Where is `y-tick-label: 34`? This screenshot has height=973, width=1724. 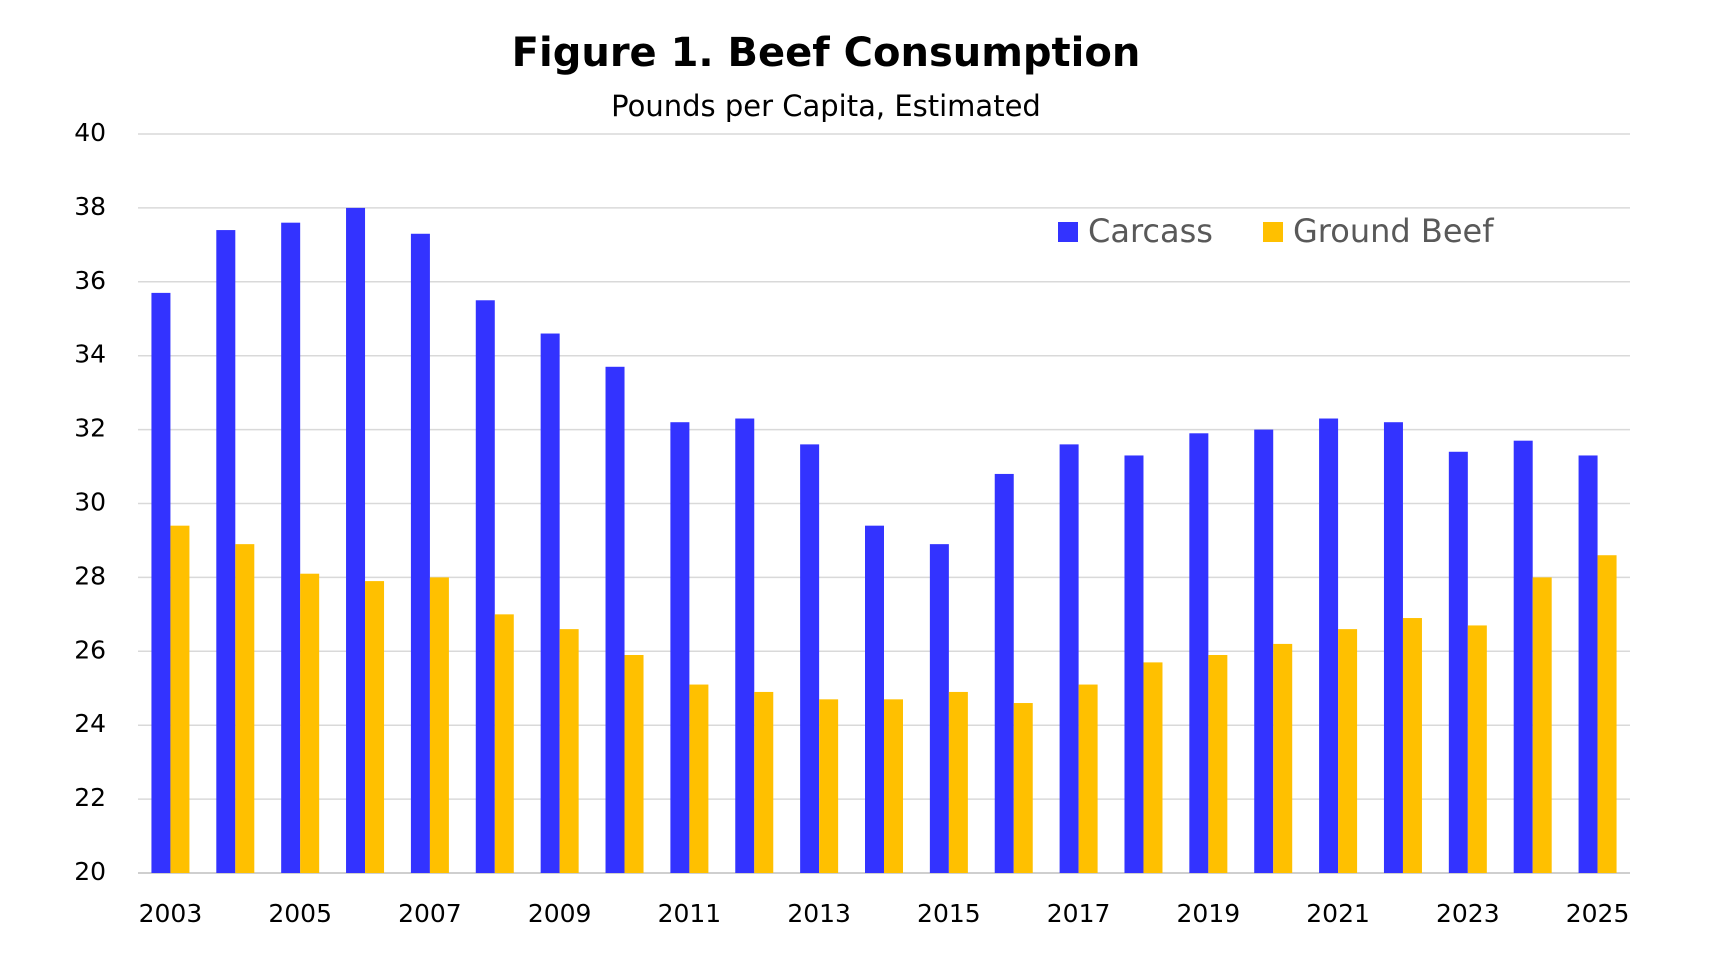
y-tick-label: 34 is located at coordinates (90, 354).